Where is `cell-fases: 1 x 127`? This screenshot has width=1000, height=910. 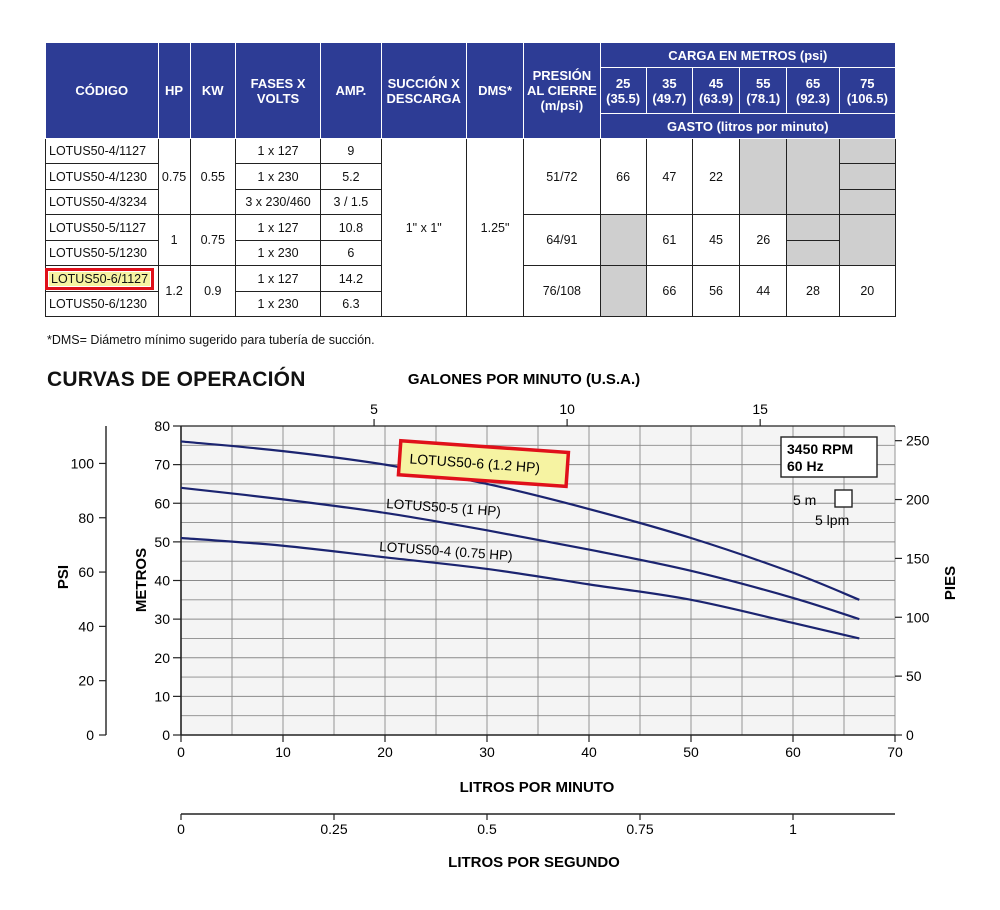
cell-fases: 1 x 127 is located at coordinates (278, 227).